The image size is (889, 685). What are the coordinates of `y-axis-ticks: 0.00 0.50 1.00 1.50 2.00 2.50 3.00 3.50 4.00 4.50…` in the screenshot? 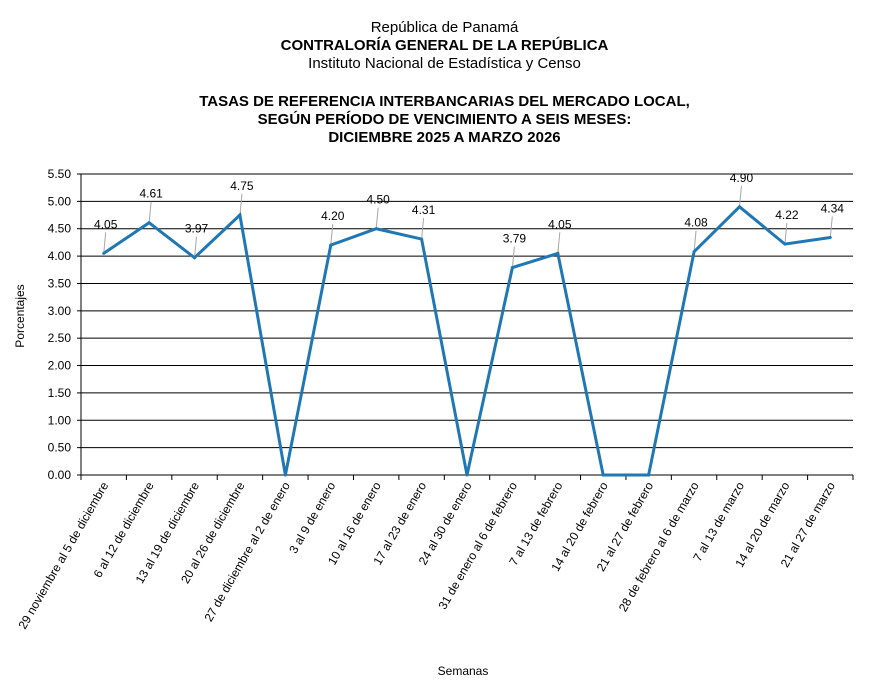 It's located at (60, 324).